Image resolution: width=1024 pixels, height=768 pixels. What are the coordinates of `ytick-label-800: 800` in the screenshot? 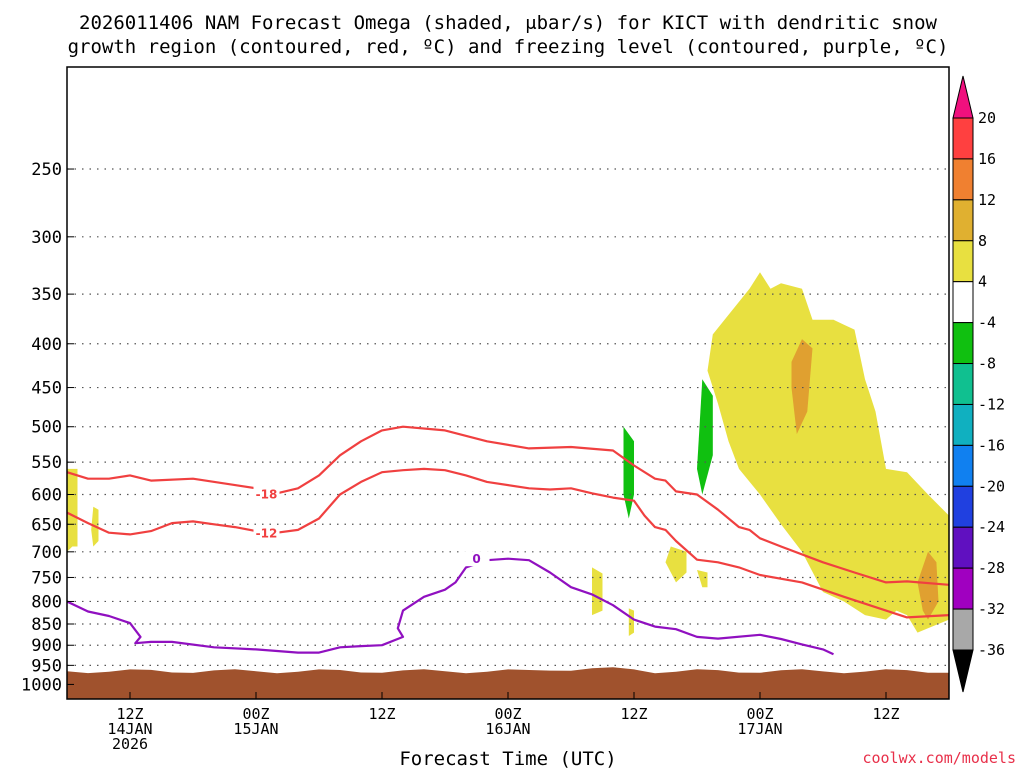 It's located at (46, 602).